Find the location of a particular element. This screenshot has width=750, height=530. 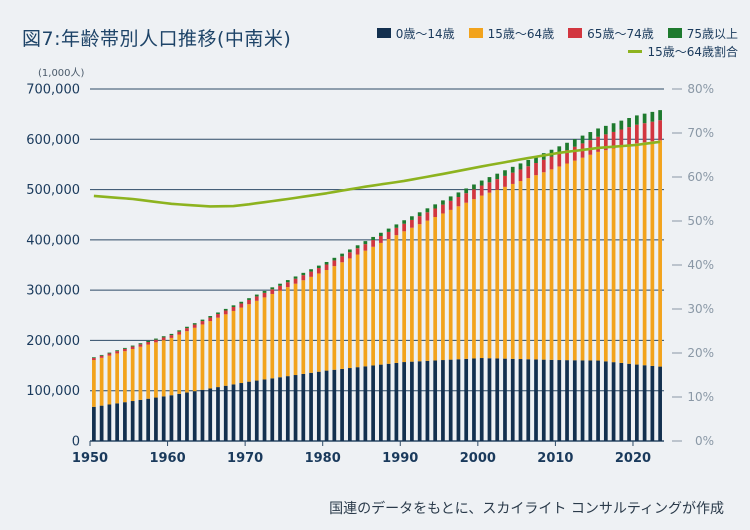

y-left-tick-label: 500,000 is located at coordinates (53, 190).